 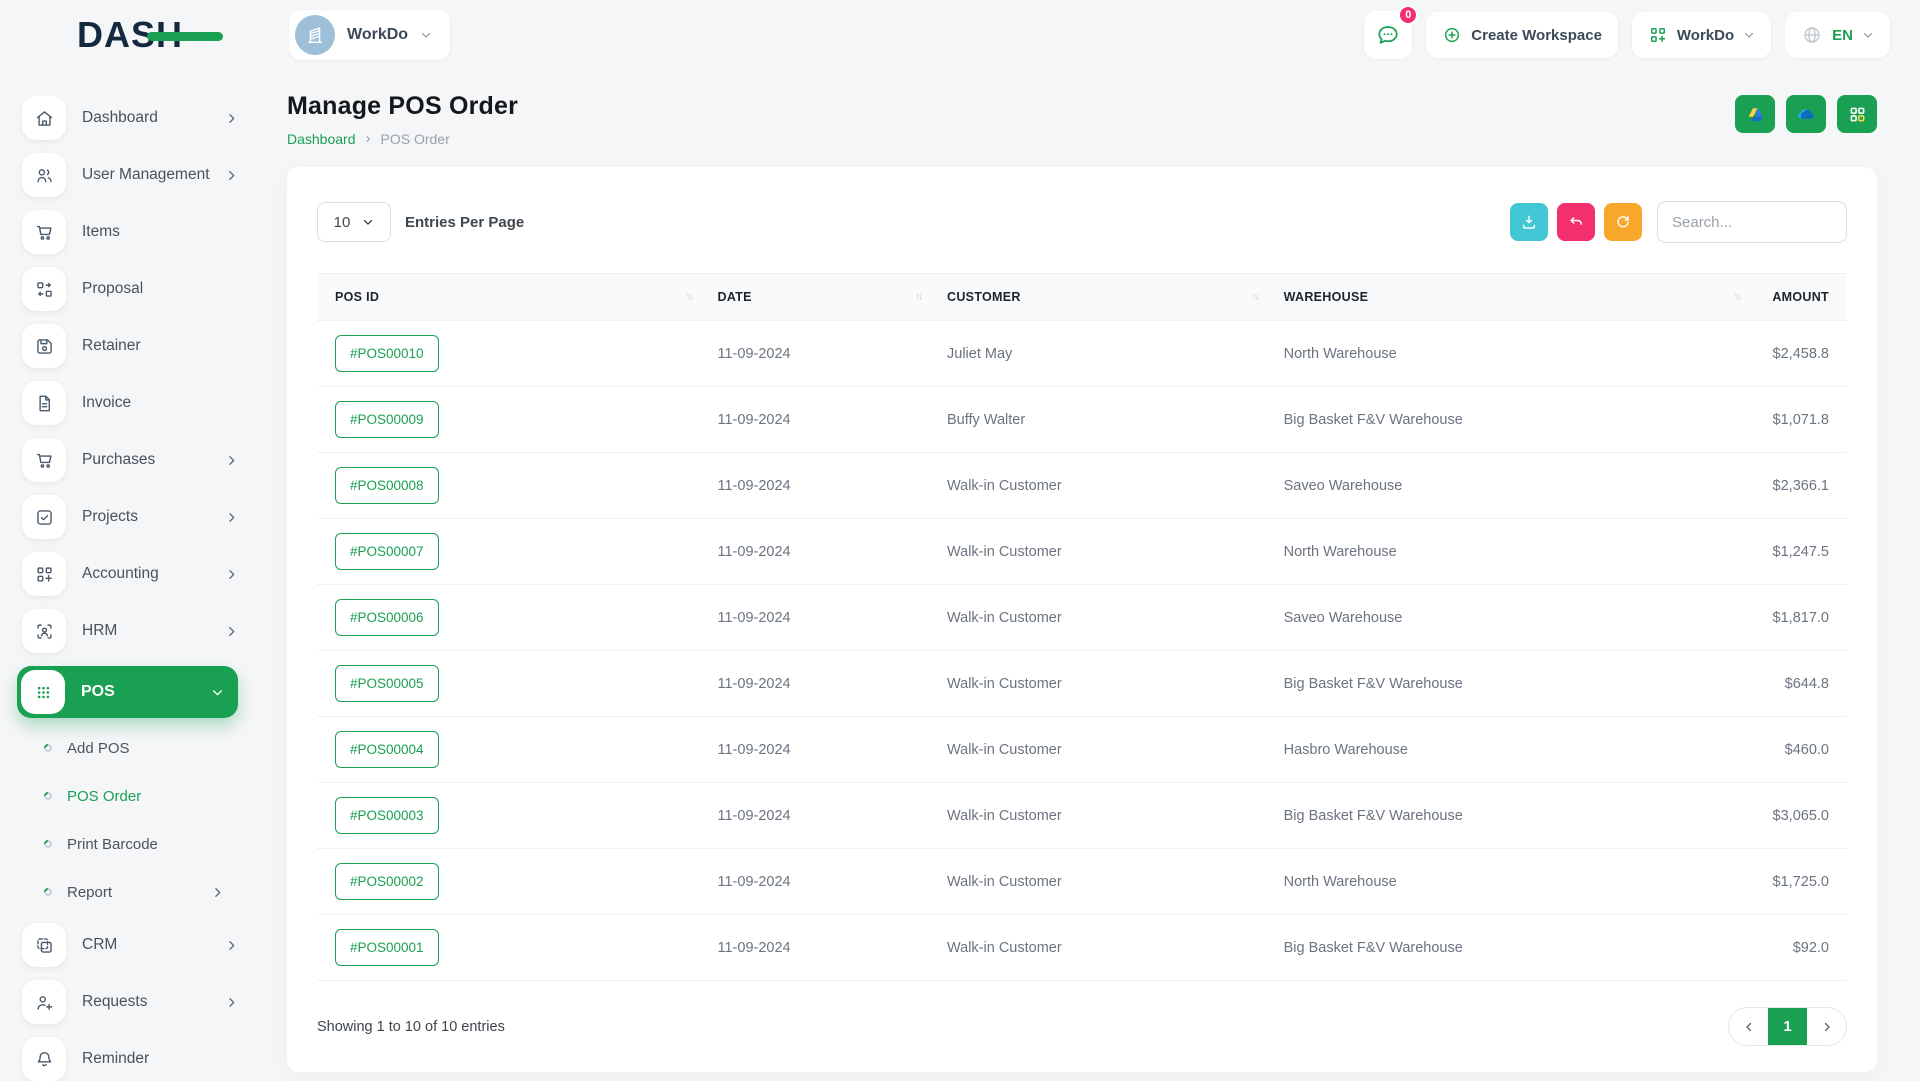 I want to click on google-drive-button, so click(x=1755, y=114).